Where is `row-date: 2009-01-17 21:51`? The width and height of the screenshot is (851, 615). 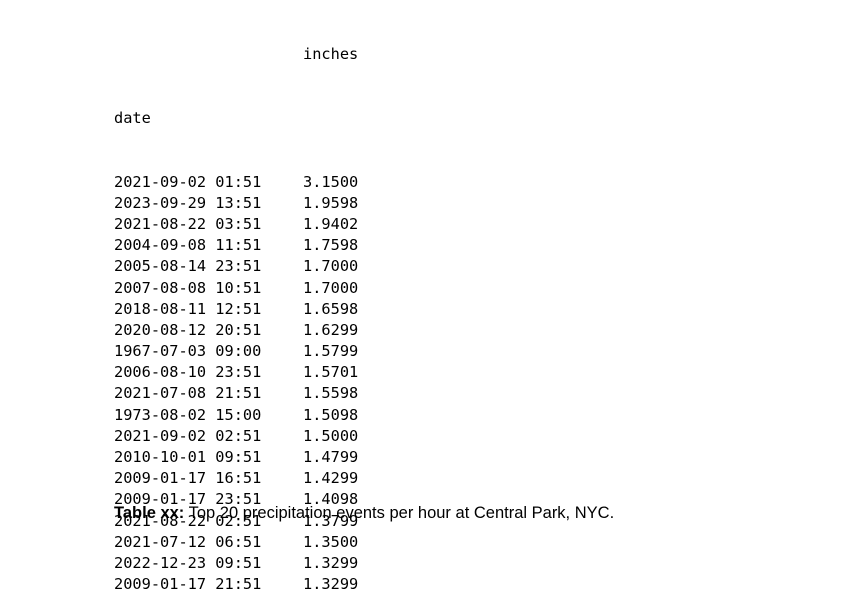 row-date: 2009-01-17 21:51 is located at coordinates (188, 584).